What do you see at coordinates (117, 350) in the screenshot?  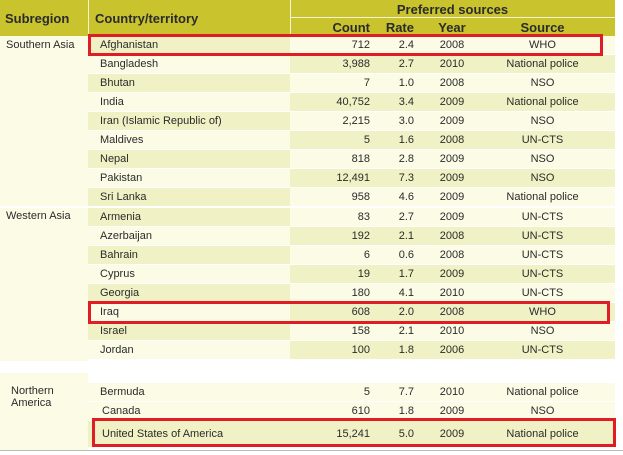 I see `country-name: Jordan` at bounding box center [117, 350].